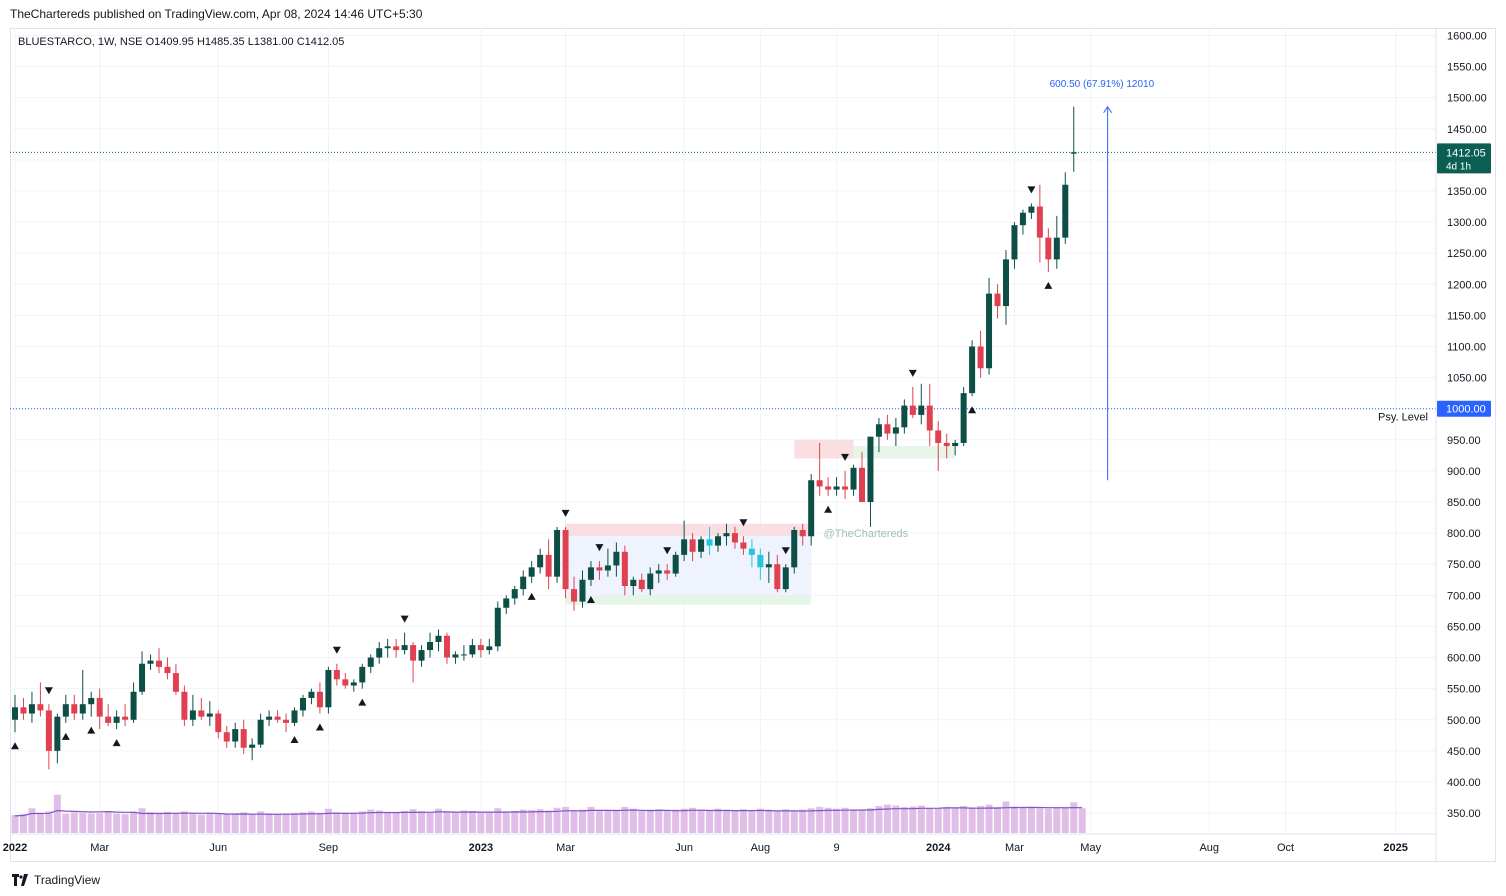 Image resolution: width=1506 pixels, height=896 pixels. Describe the element at coordinates (1403, 418) in the screenshot. I see `psy-level-label: Psy. Level` at that location.